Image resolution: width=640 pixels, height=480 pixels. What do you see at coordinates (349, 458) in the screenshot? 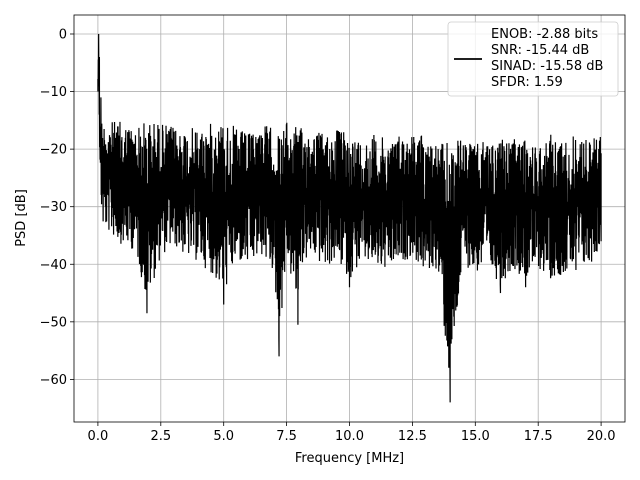
I see `x-axis-label: Frequency [MHz]` at bounding box center [349, 458].